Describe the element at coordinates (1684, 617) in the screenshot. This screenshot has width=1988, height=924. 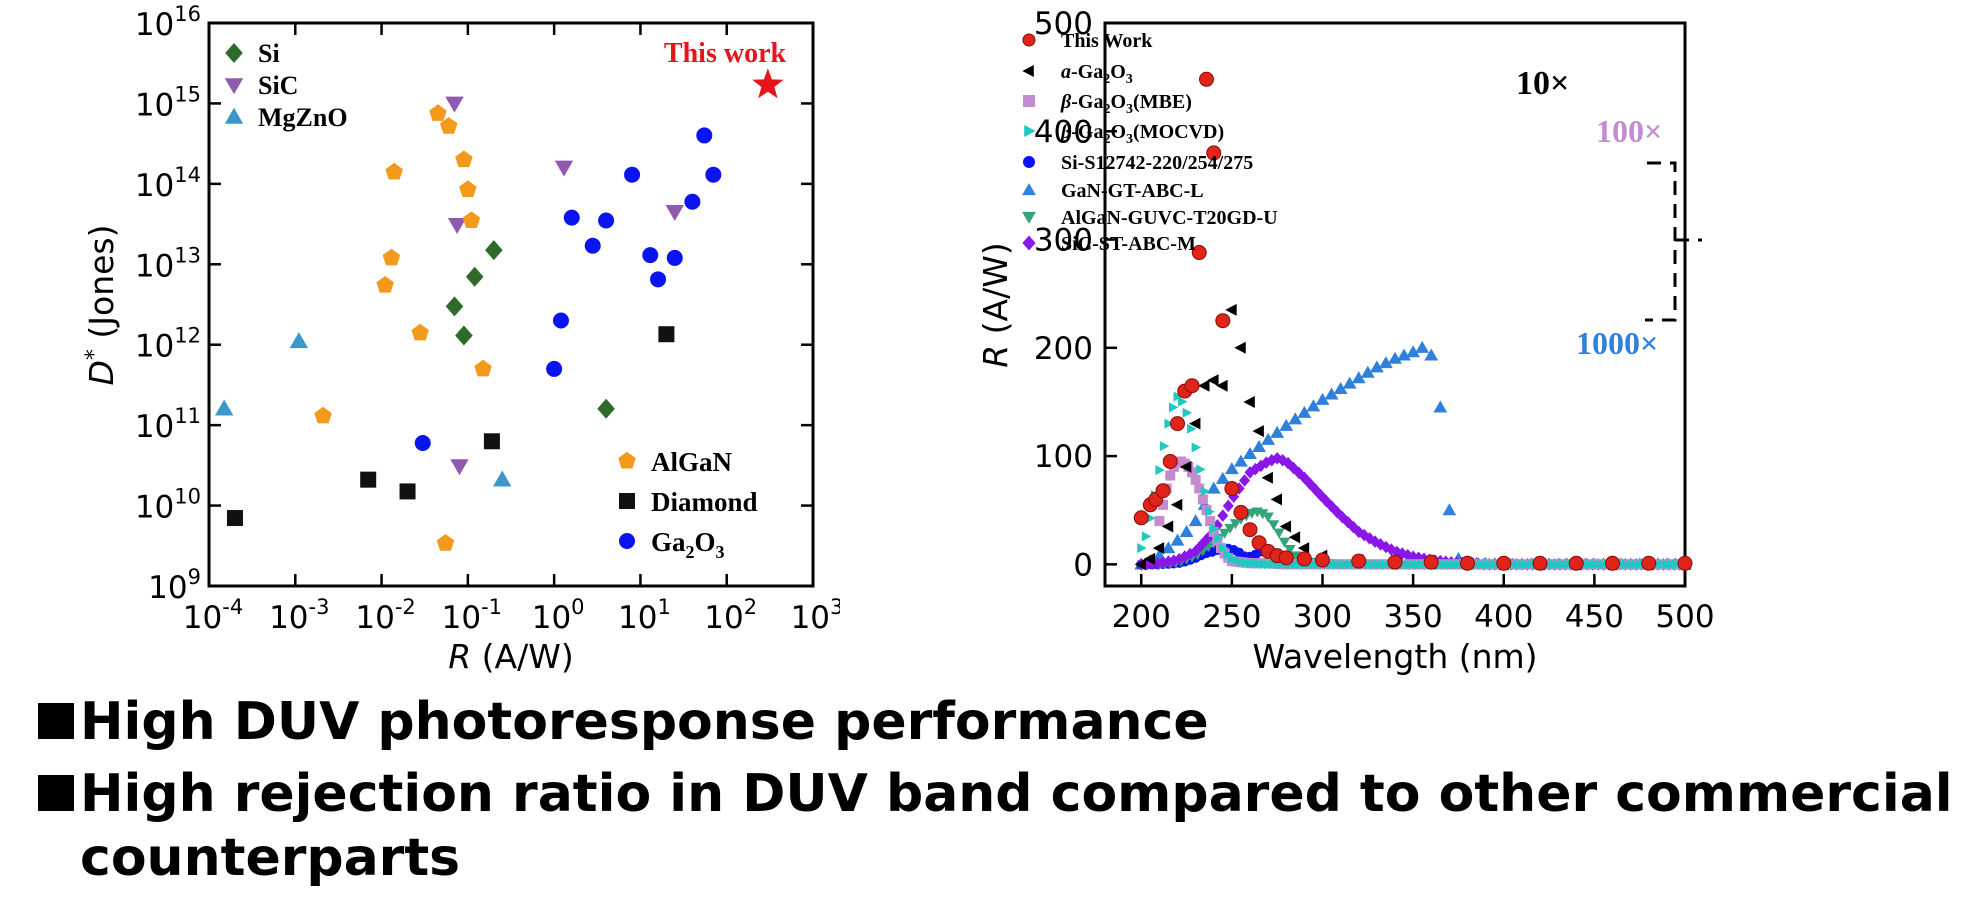
I see `chart2-xtick-label: 500` at that location.